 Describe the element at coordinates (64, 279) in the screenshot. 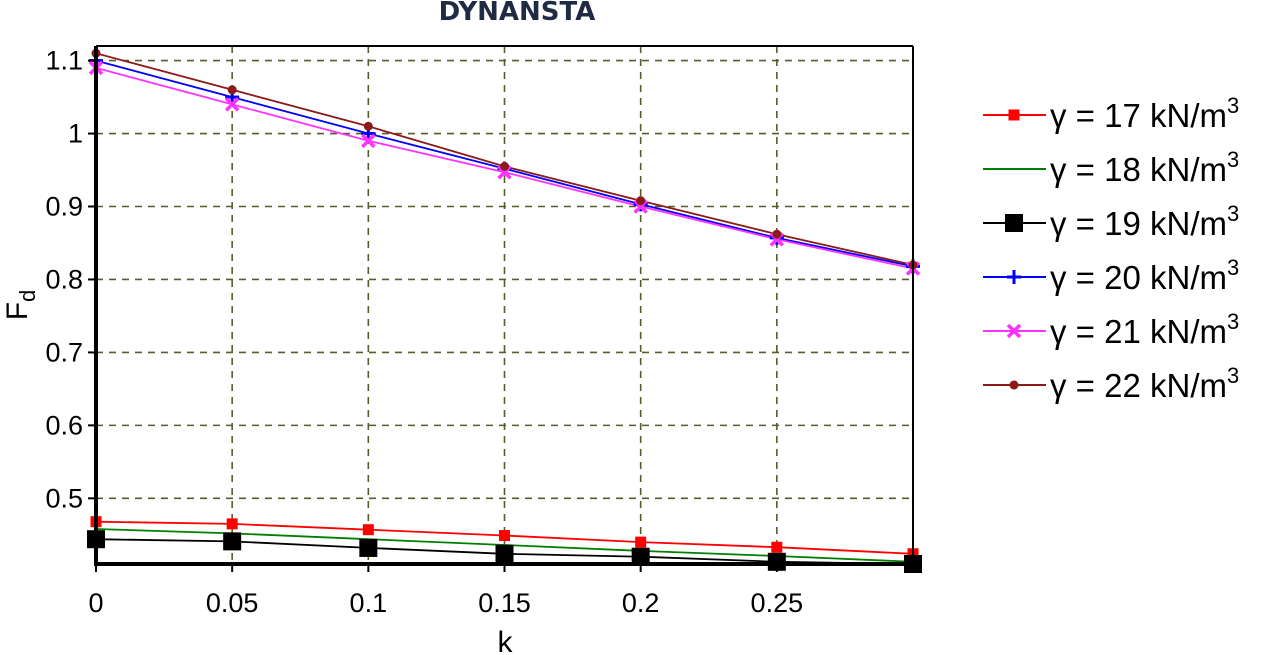

I see `y-tick-label: 0.8` at that location.